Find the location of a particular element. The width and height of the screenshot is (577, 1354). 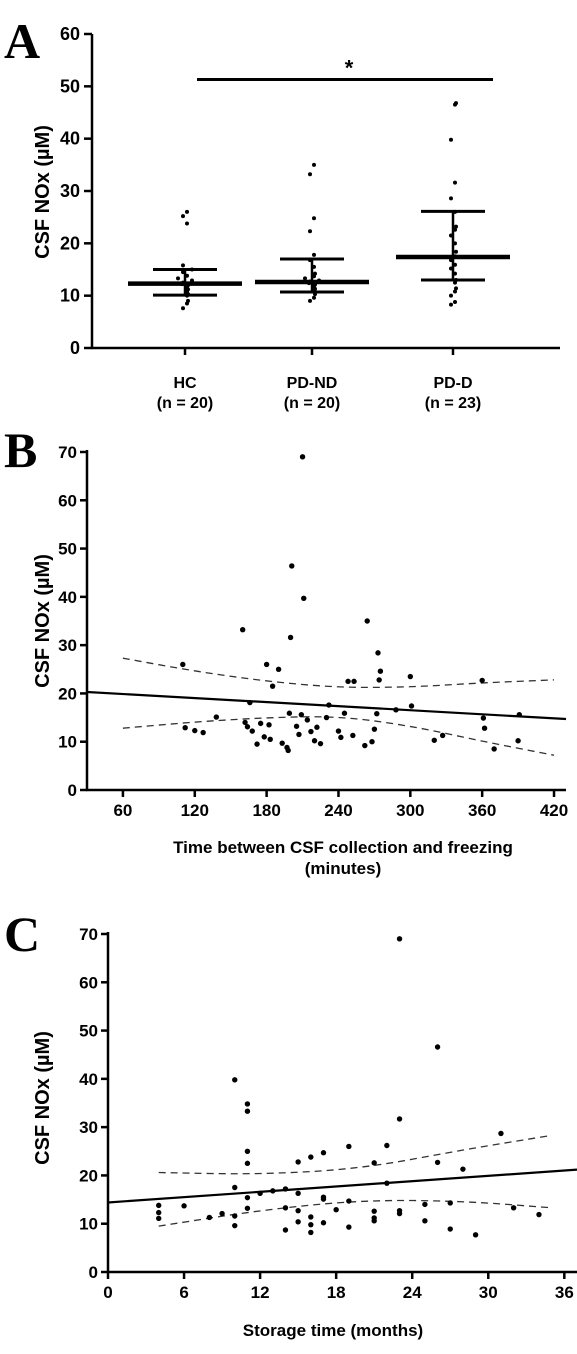

panel-b-ci-lower is located at coordinates (338, 736).